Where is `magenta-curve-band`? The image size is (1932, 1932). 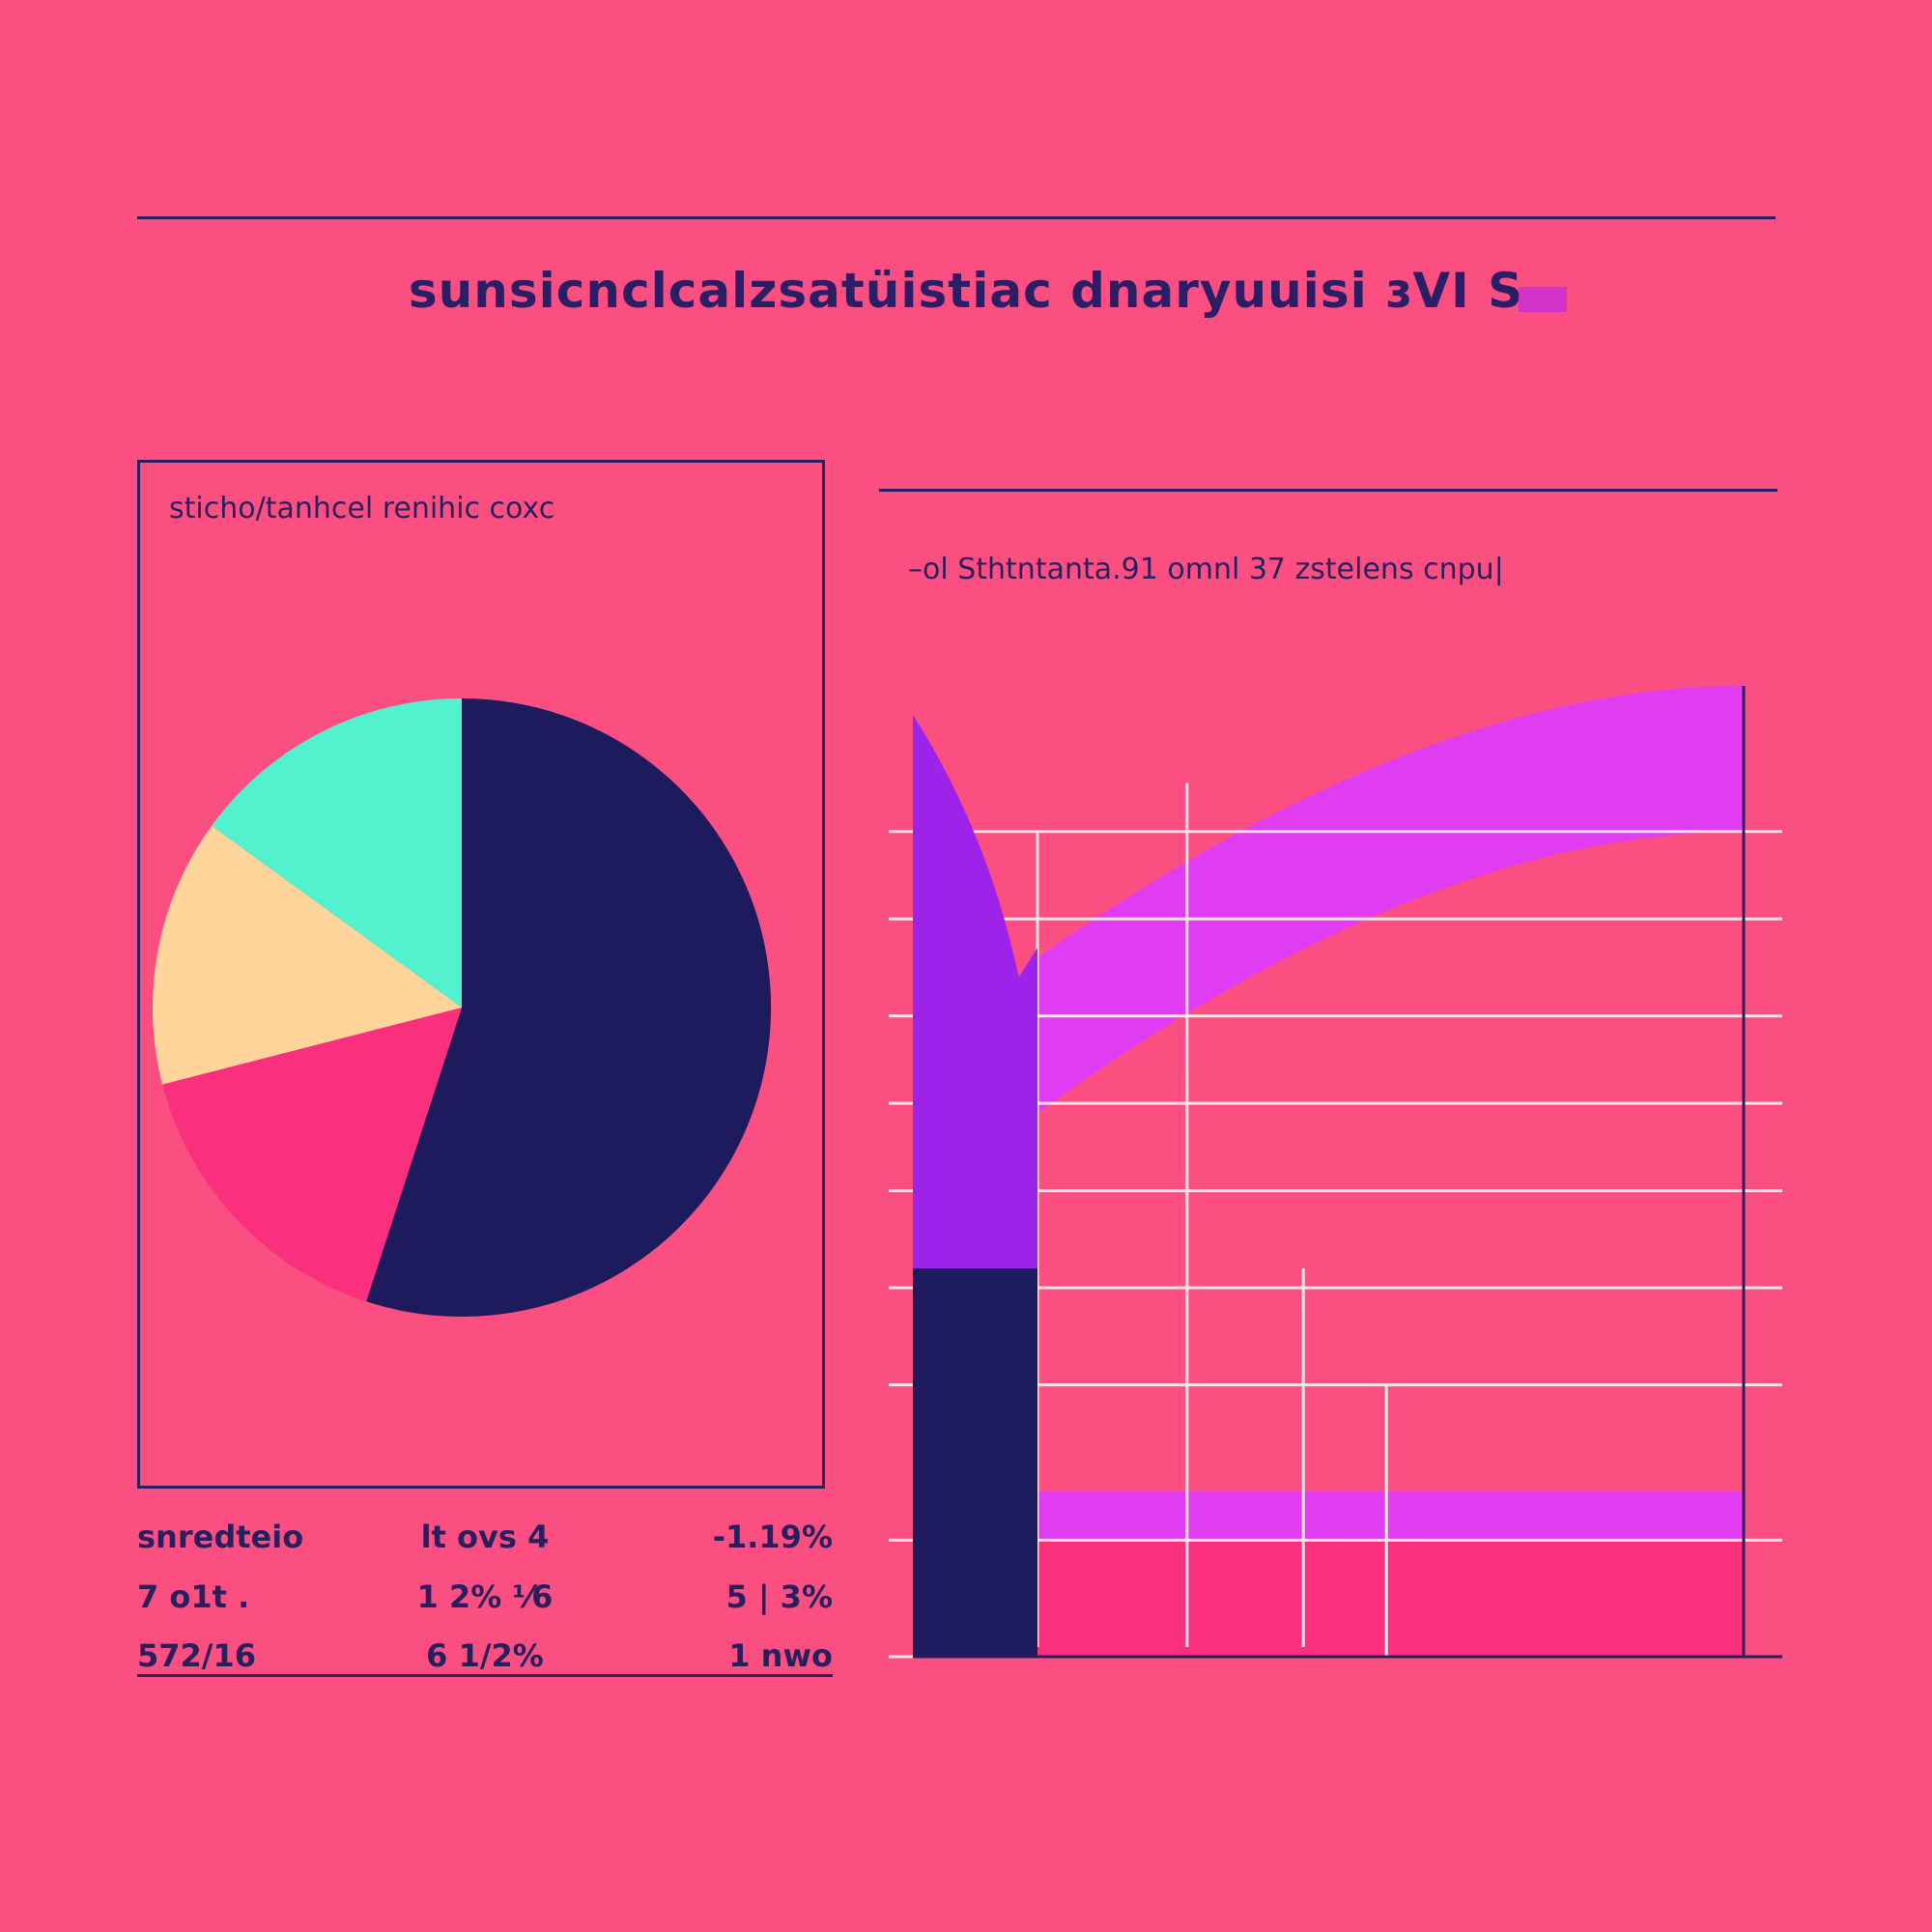
magenta-curve-band is located at coordinates (1390, 900).